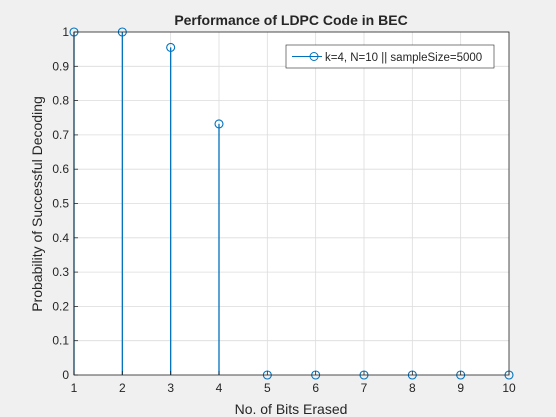  Describe the element at coordinates (315, 388) in the screenshot. I see `x-tick-label: 6` at that location.